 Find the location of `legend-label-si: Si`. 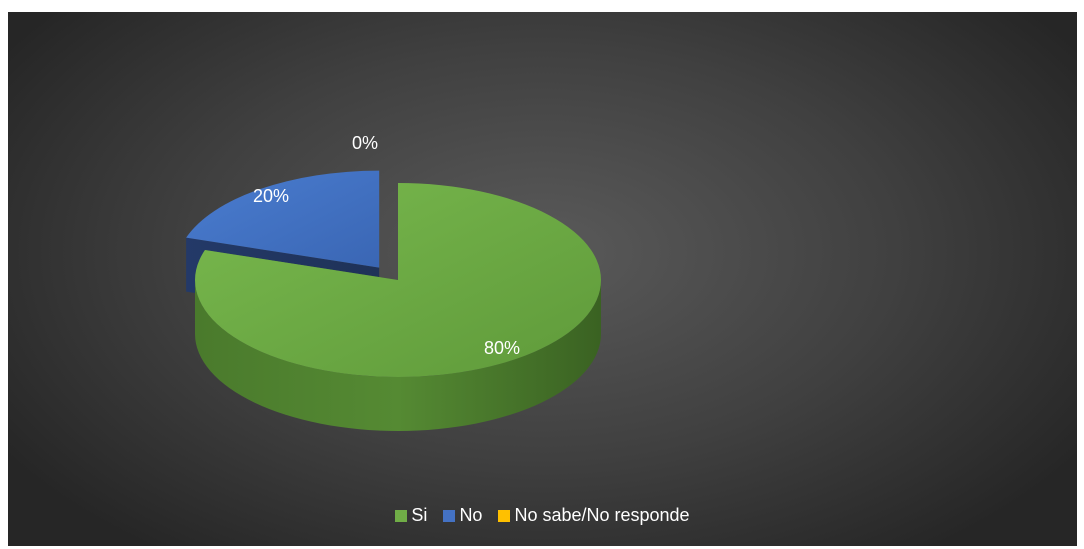

legend-label-si: Si is located at coordinates (419, 515).